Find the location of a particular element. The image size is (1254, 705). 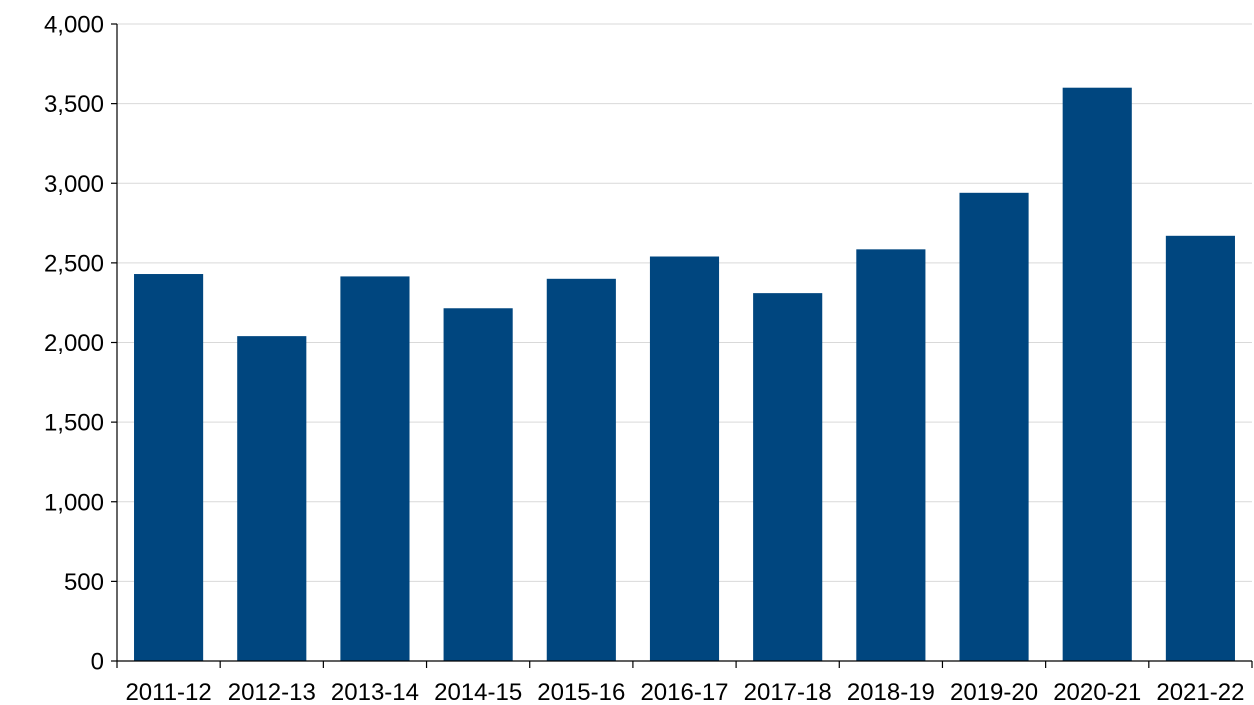

y-tick-label: 1,500 is located at coordinates (74, 423).